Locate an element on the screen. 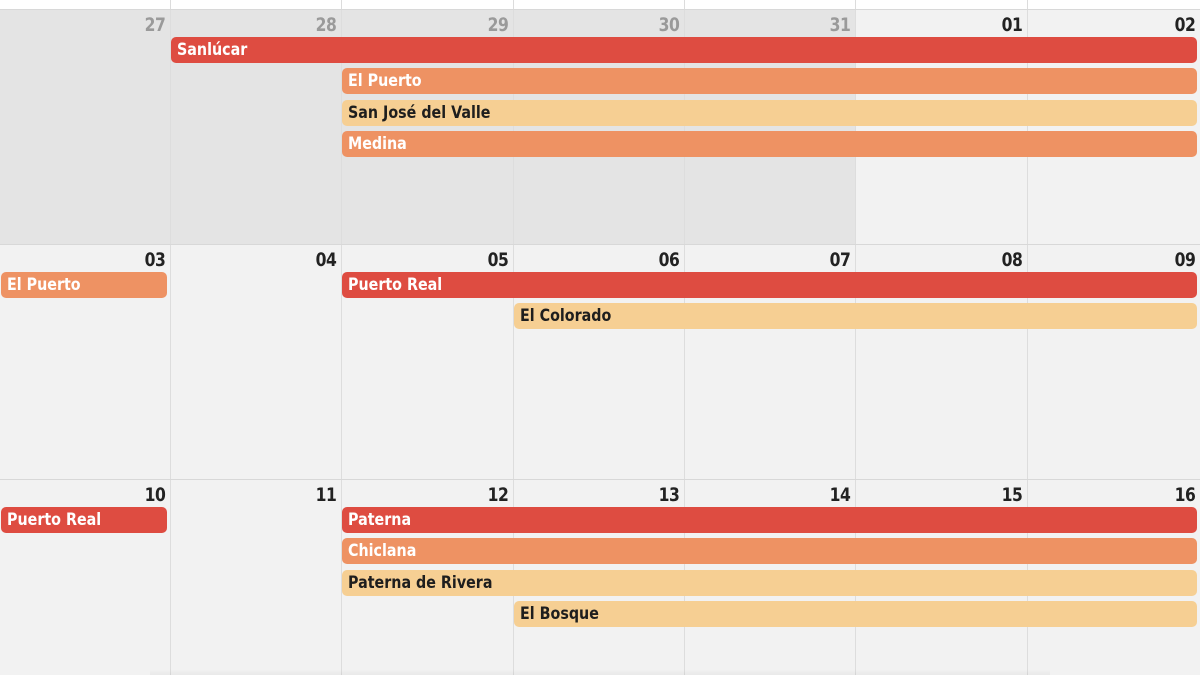 The image size is (1200, 675). day-number: 07 is located at coordinates (839, 260).